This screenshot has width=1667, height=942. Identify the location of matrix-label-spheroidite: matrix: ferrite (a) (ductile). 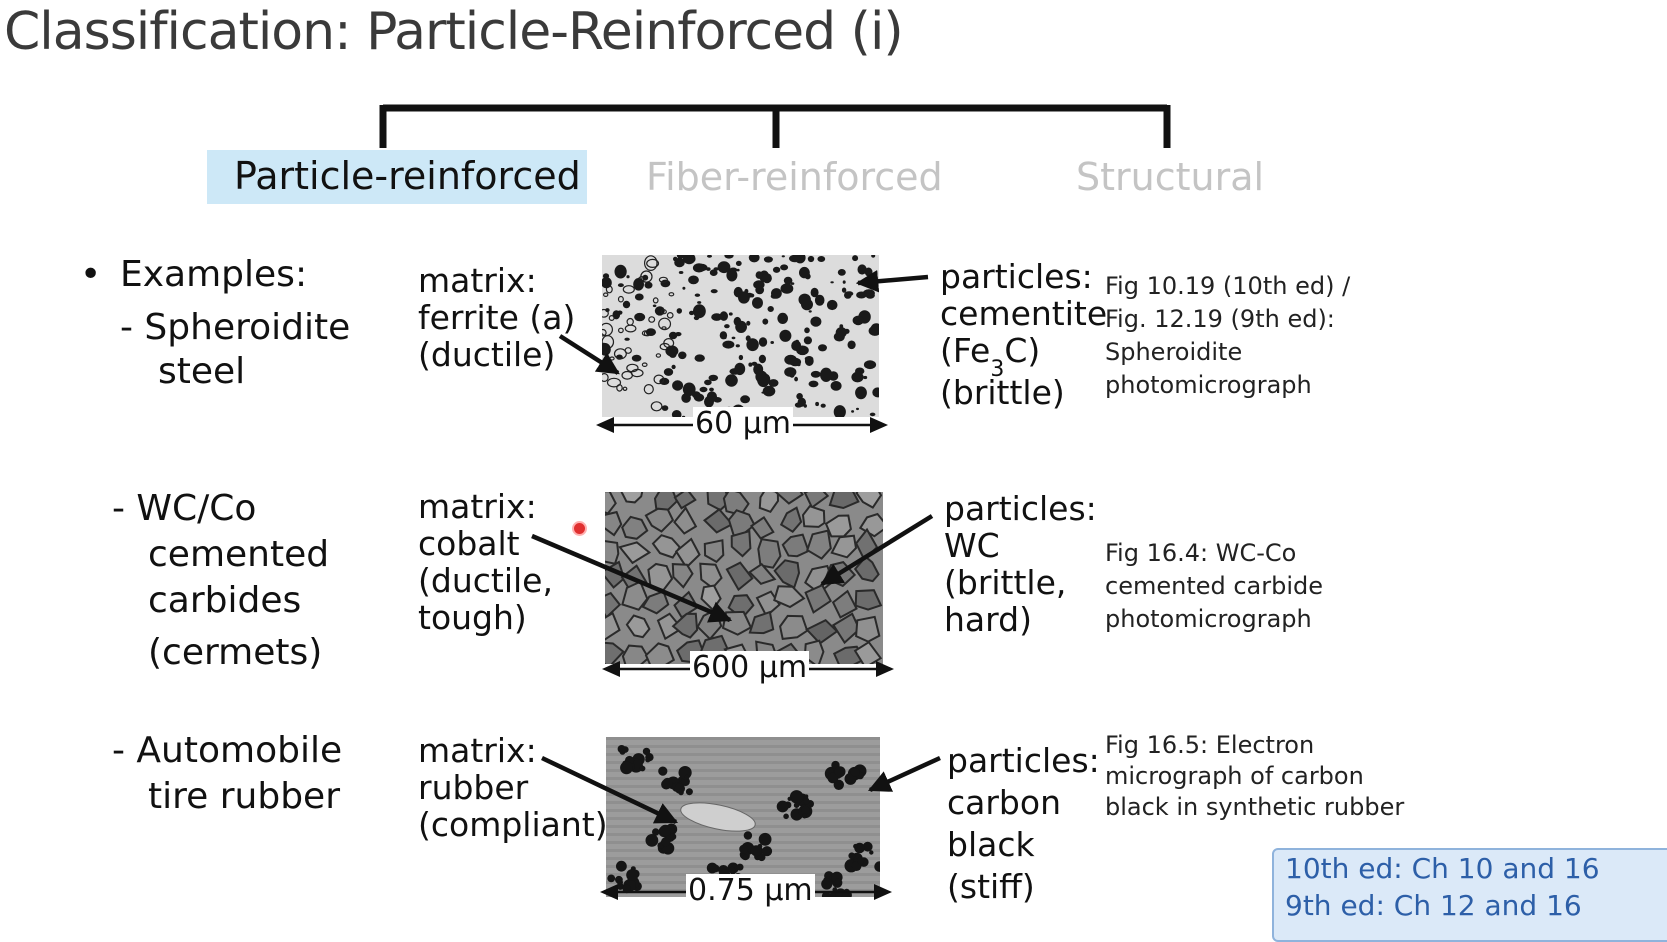
(497, 317).